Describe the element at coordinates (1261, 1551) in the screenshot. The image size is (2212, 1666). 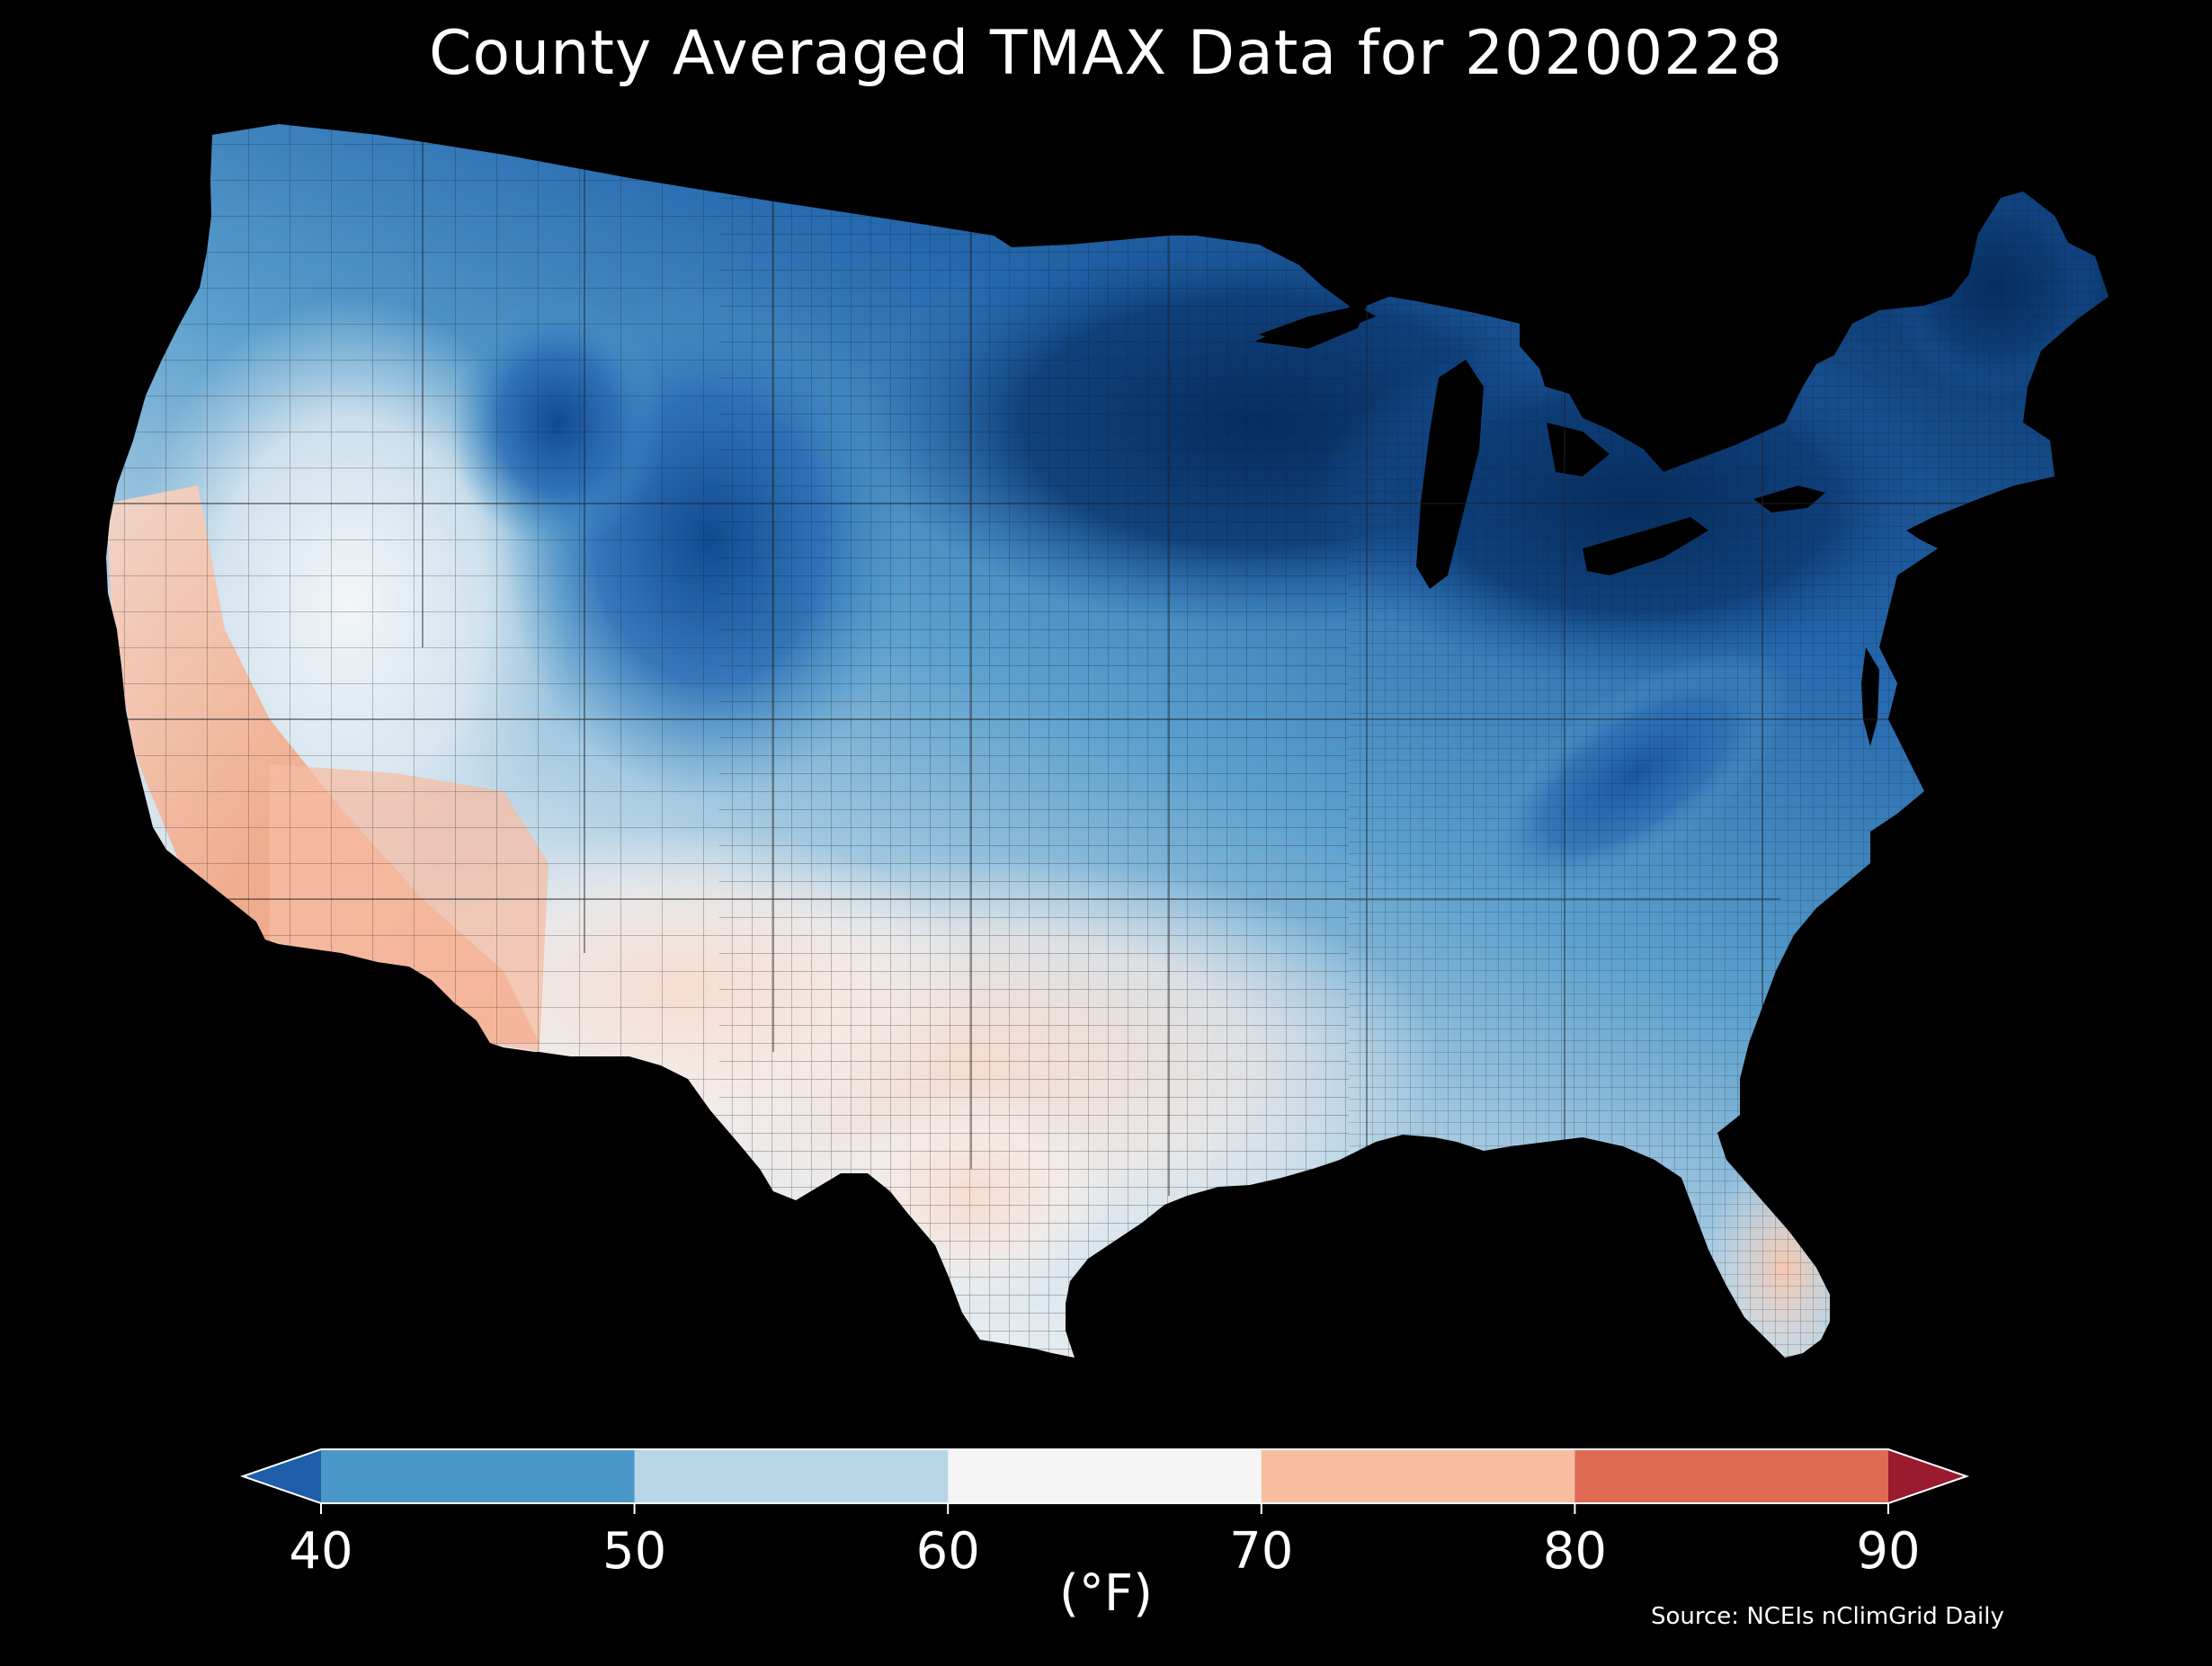
I see `colorbar-tick-label: 70` at that location.